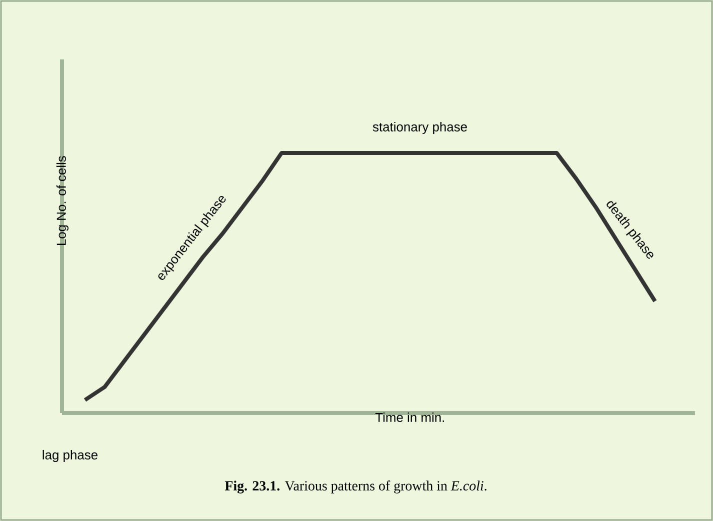  Describe the element at coordinates (355, 487) in the screenshot. I see `text: Fig. 23.1. Various patterns of growth in E.coli.` at that location.